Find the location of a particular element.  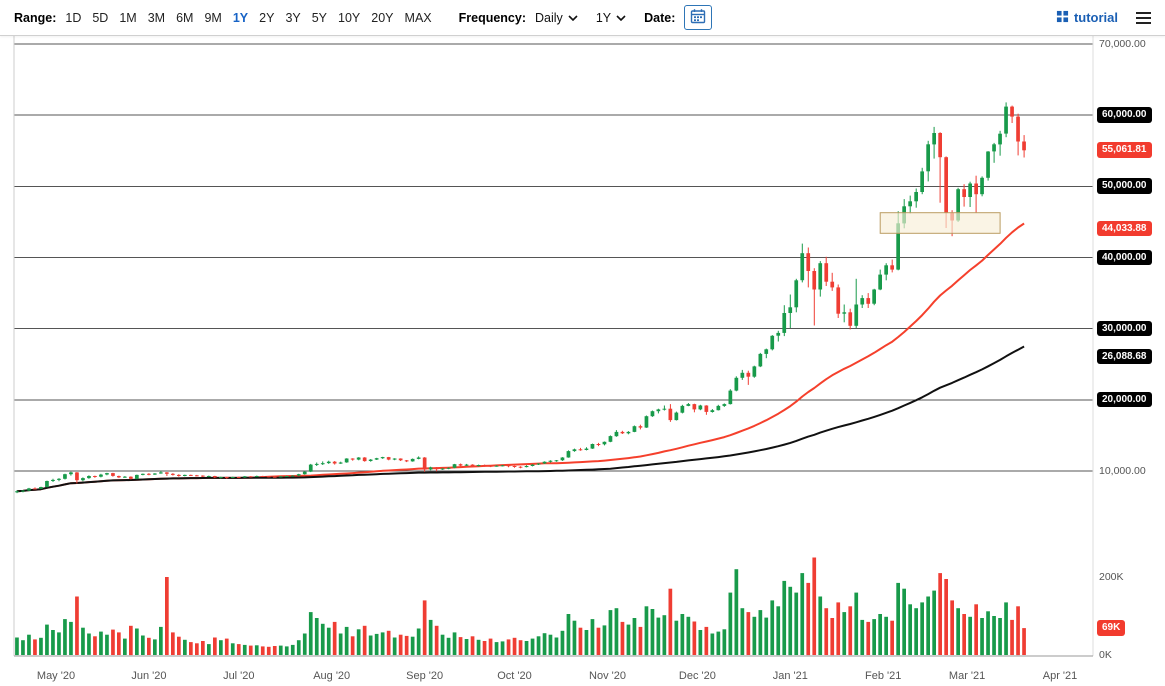

annotation-rectangle is located at coordinates (940, 223).